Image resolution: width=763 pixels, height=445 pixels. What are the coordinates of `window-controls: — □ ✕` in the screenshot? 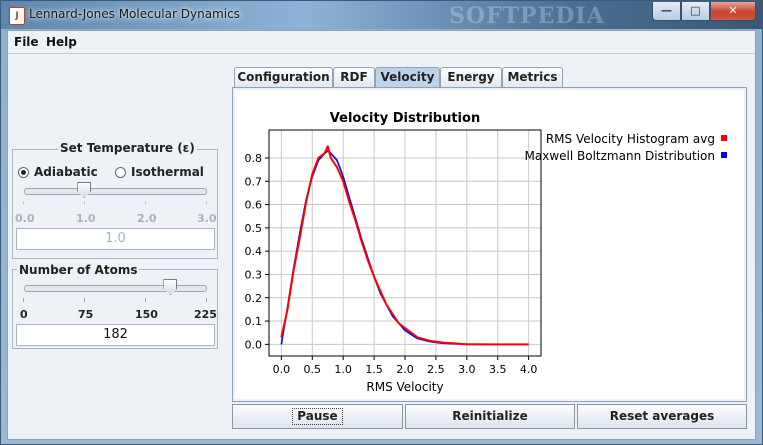 It's located at (704, 11).